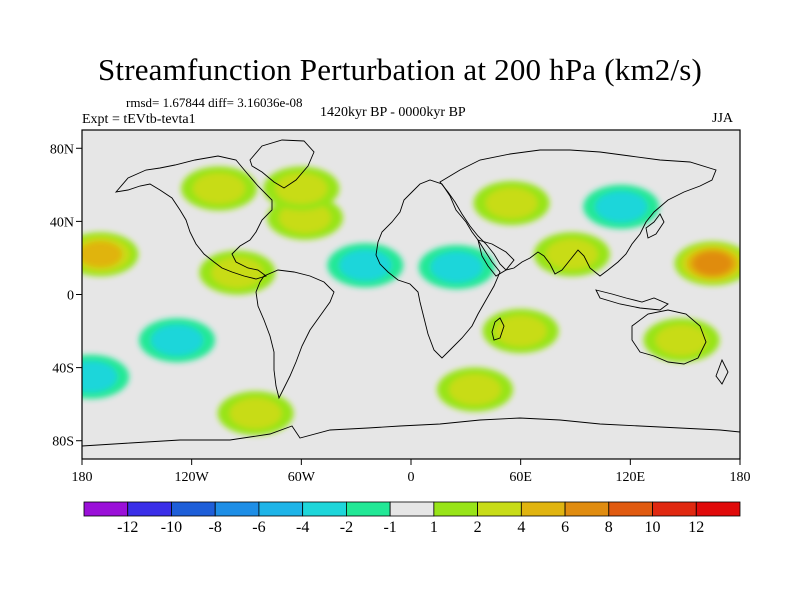  What do you see at coordinates (609, 527) in the screenshot?
I see `colorbar-label: 8` at bounding box center [609, 527].